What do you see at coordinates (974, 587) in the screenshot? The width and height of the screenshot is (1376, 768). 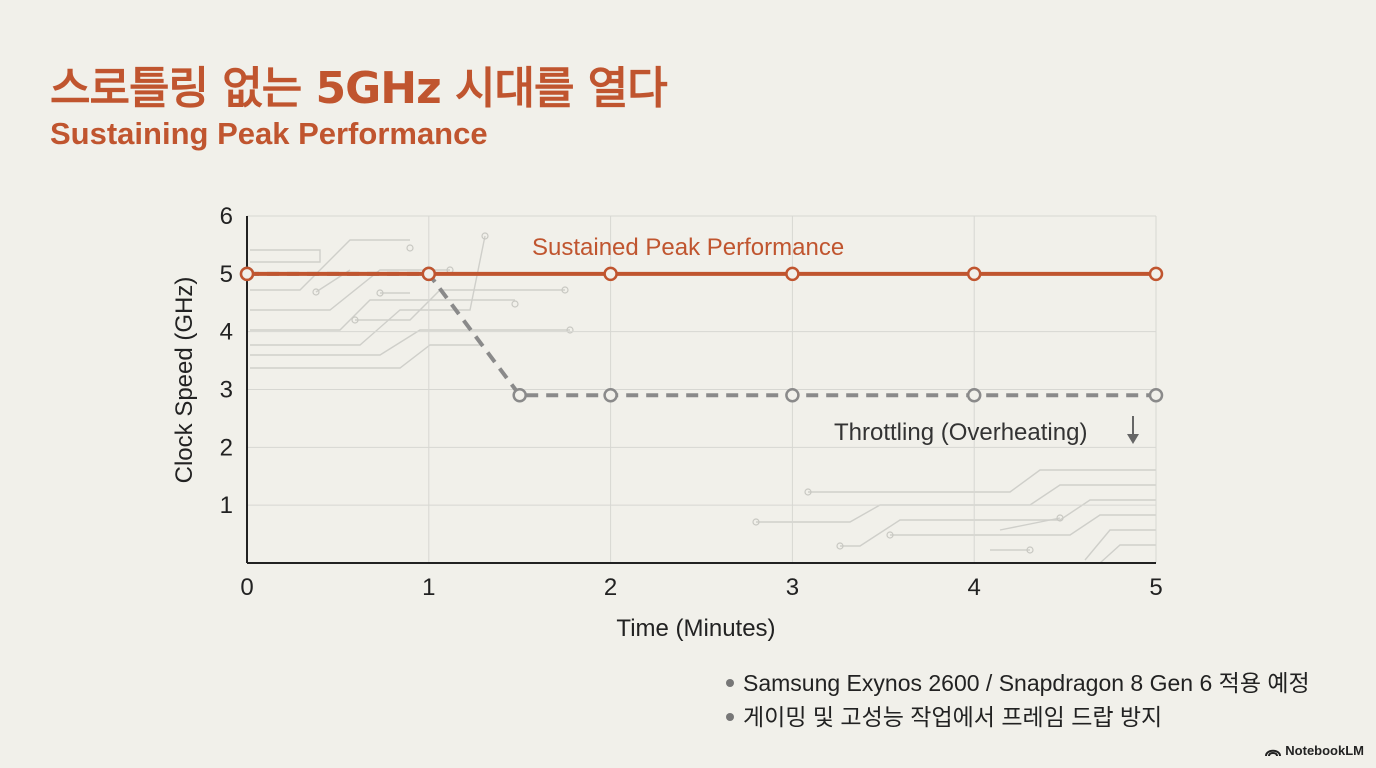 I see `x-tick-label: 4` at bounding box center [974, 587].